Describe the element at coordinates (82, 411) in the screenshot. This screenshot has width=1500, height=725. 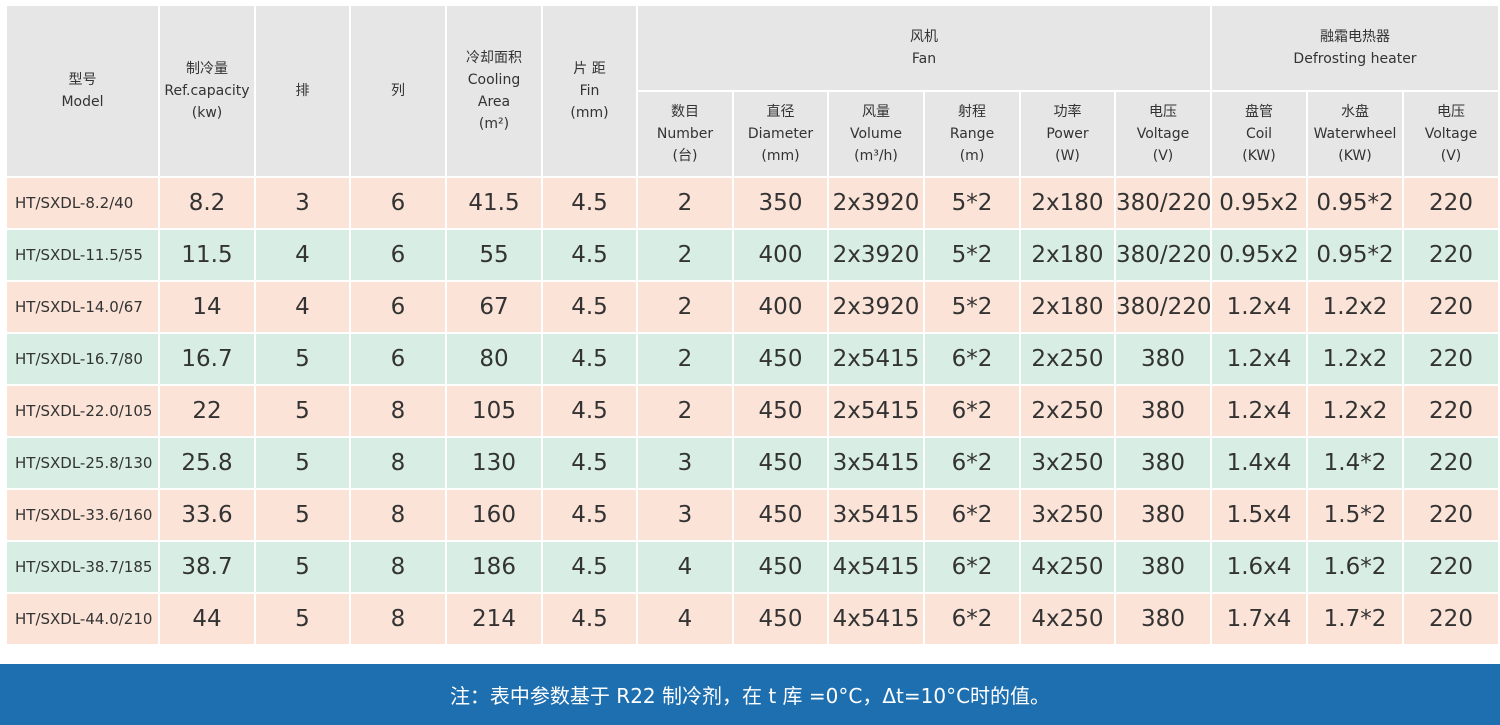
I see `cell-model: HT/SXDL-22.0/105` at that location.